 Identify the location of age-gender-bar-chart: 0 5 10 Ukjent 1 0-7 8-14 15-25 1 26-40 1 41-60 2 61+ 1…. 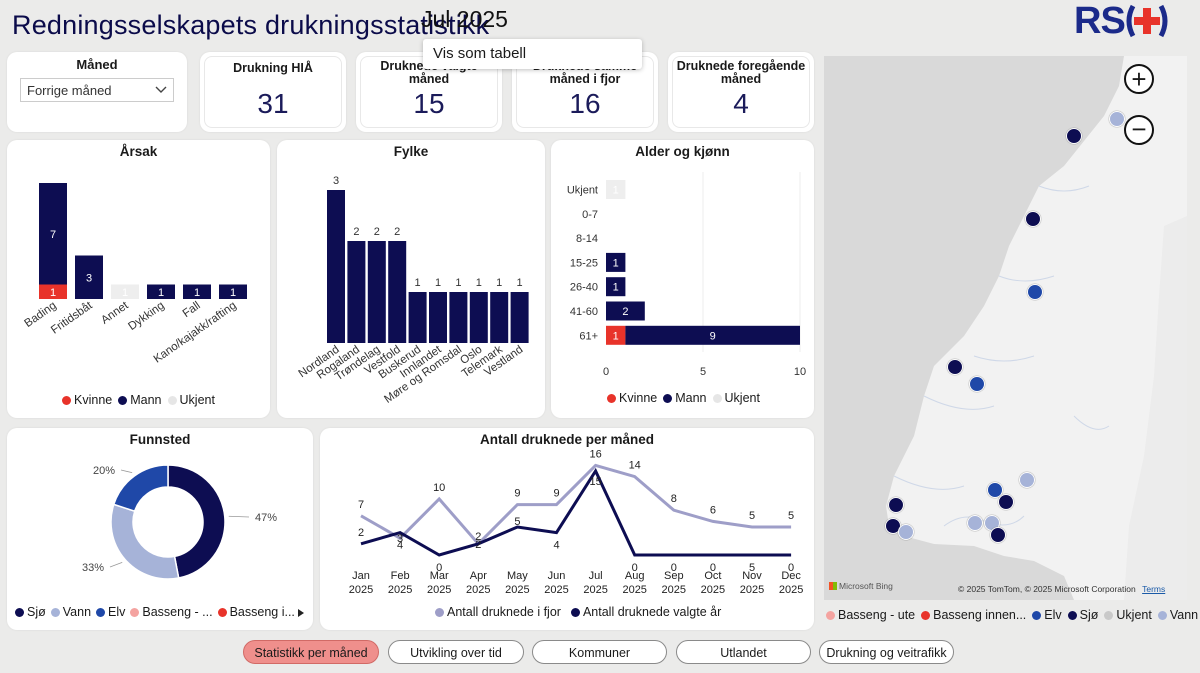
(686, 275).